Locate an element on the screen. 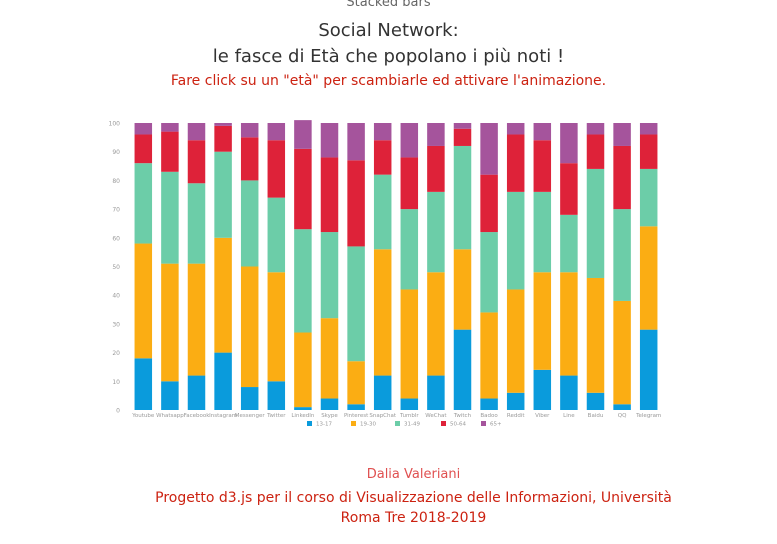 This screenshot has width=777, height=544. project-line-2: Roma Tre 2018-2019 is located at coordinates (413, 518).